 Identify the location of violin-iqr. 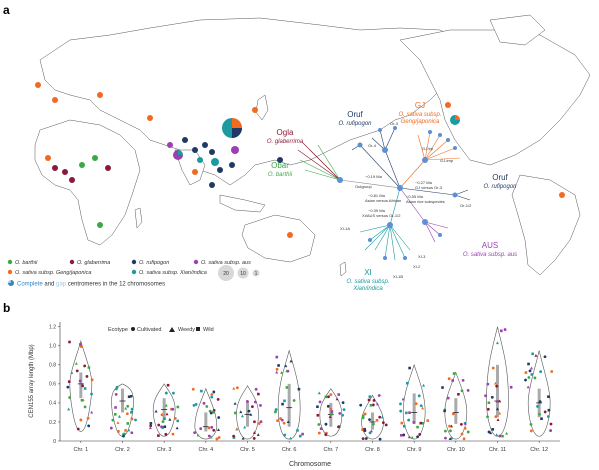
(122, 400).